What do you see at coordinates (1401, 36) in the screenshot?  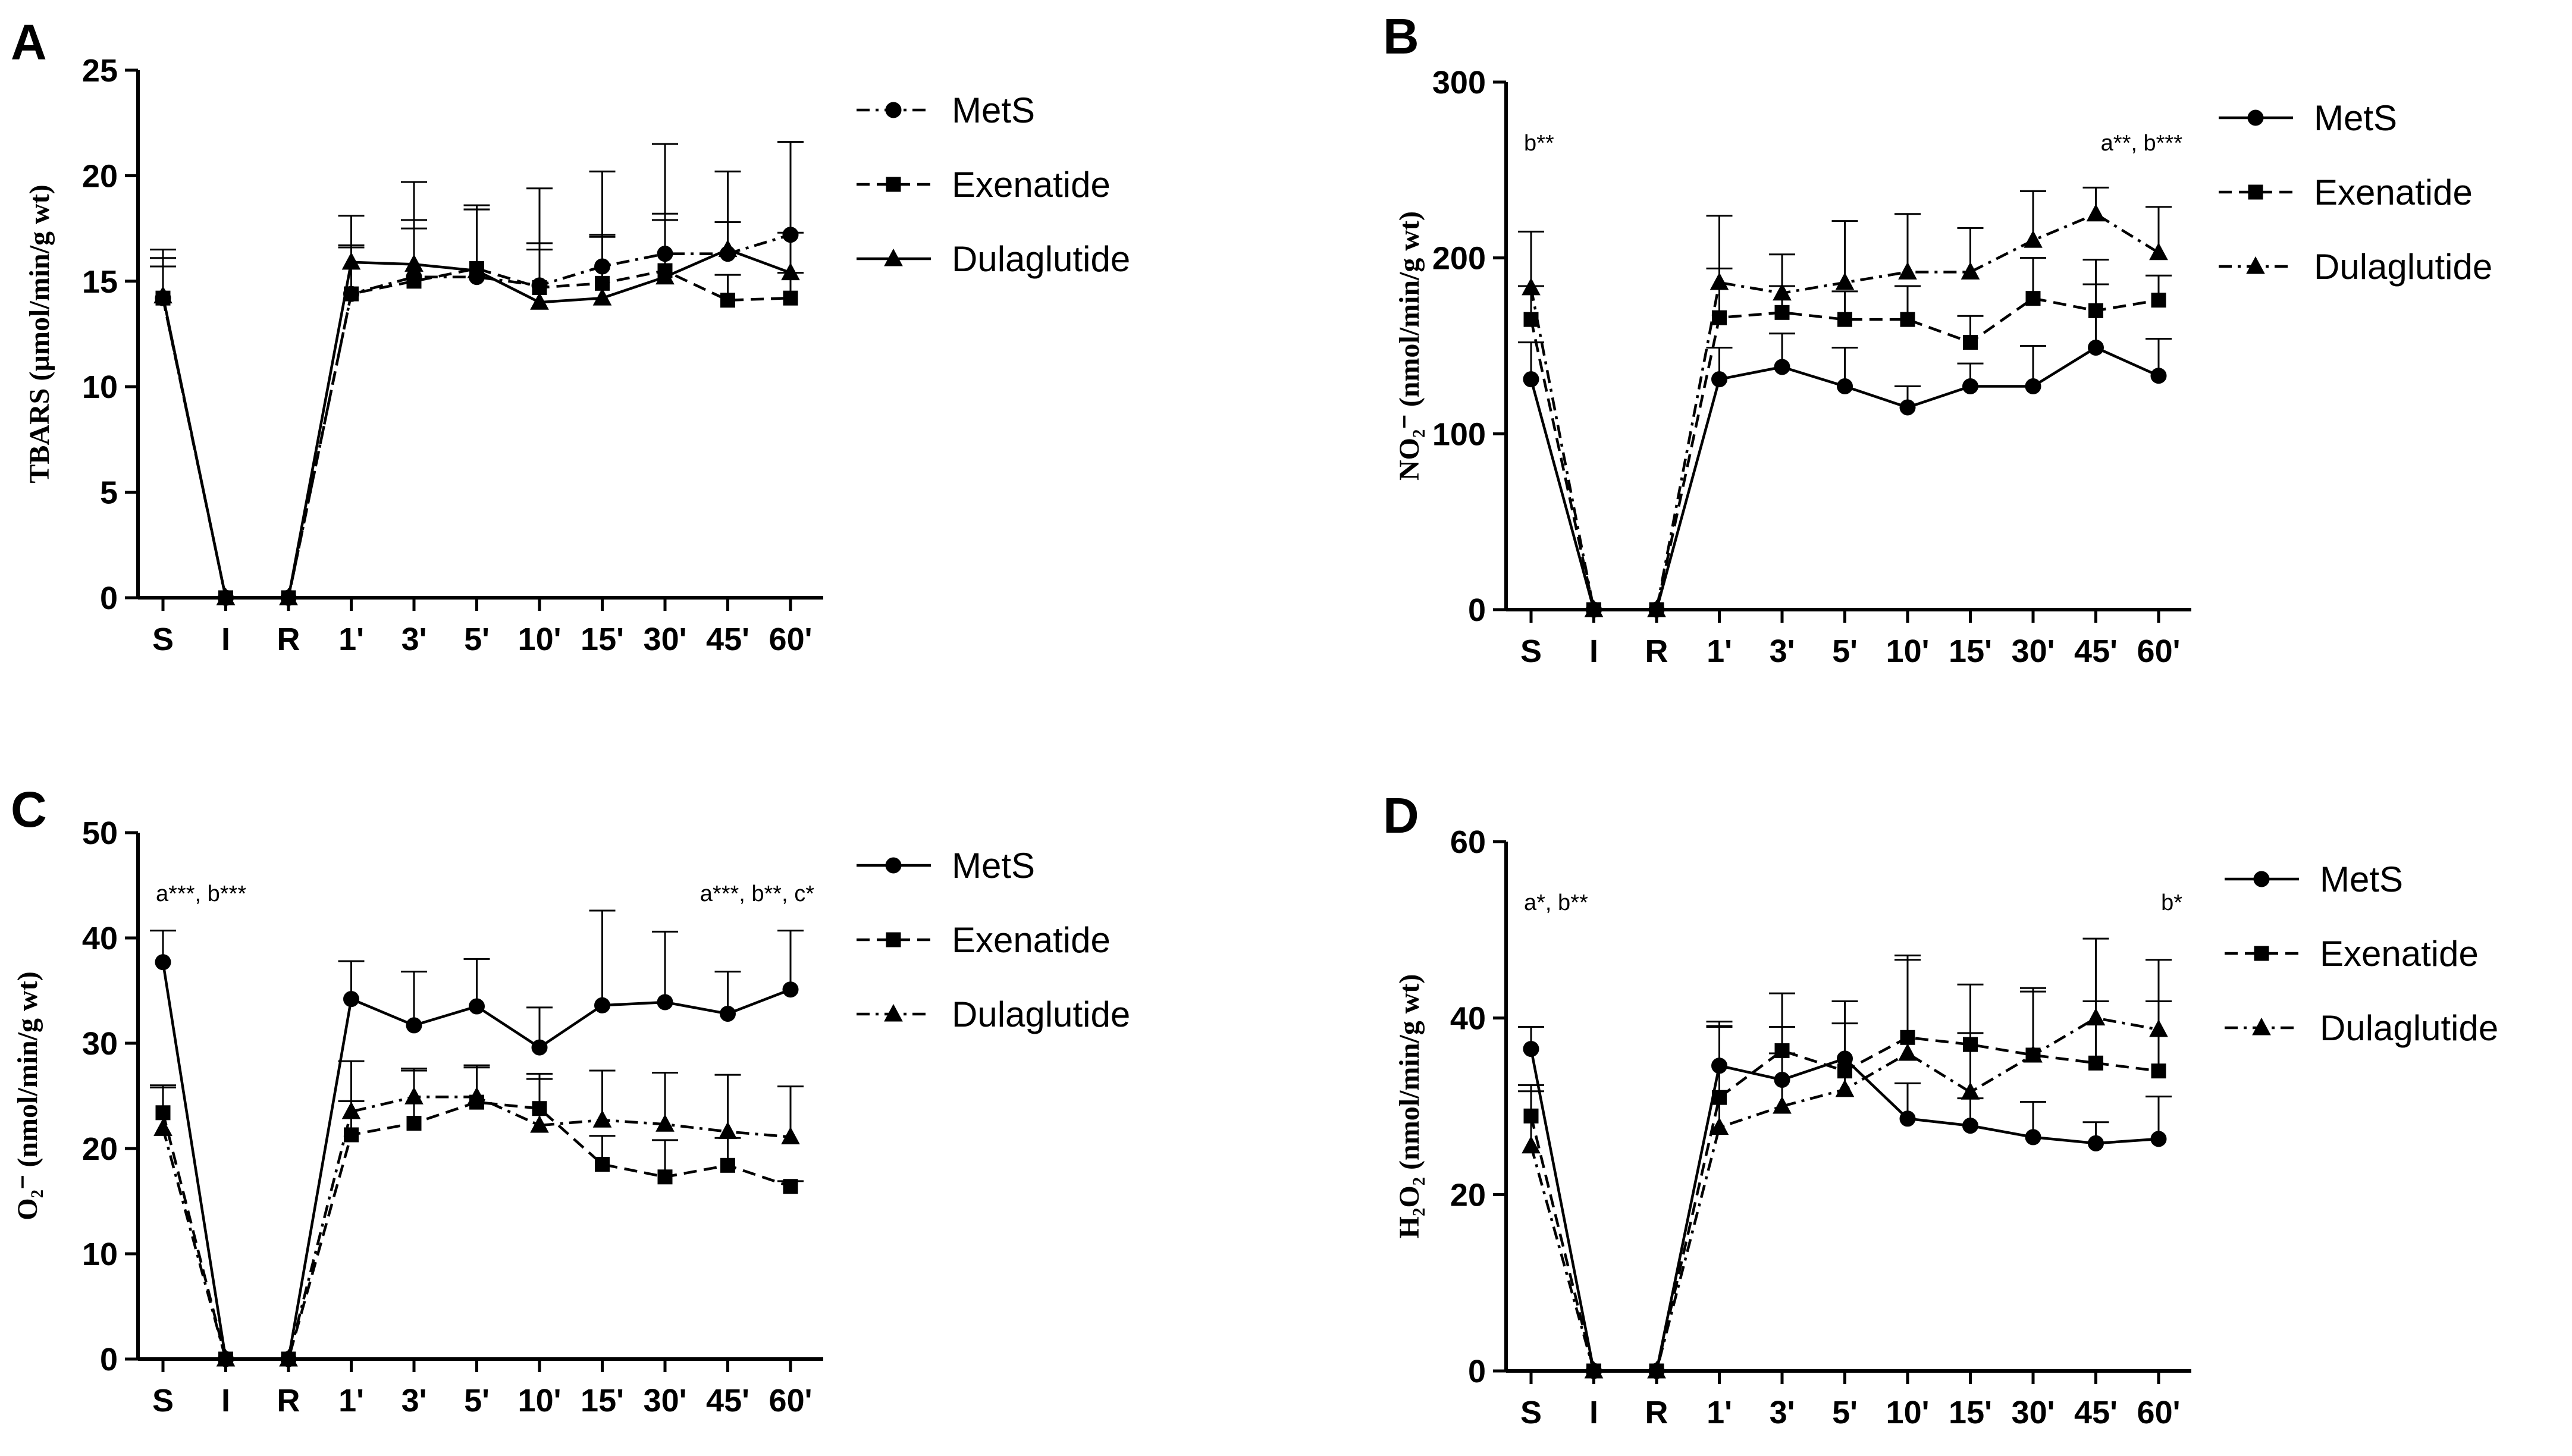 I see `panel-letter: B` at bounding box center [1401, 36].